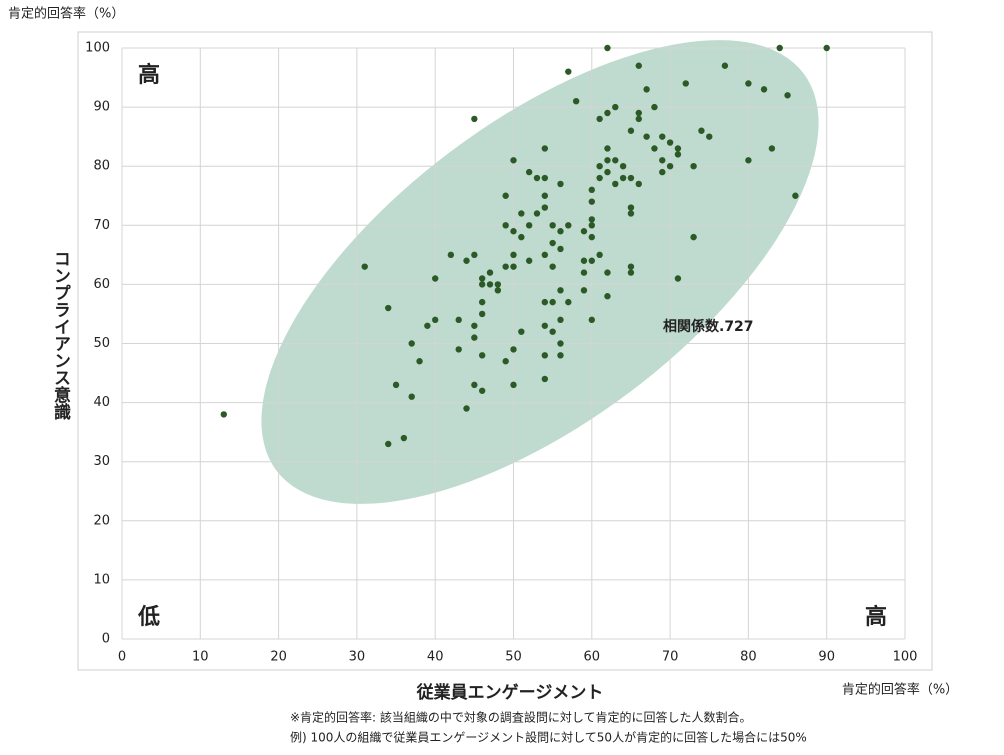 This screenshot has width=1004, height=755. Describe the element at coordinates (905, 657) in the screenshot. I see `x-tick-label: 100` at that location.